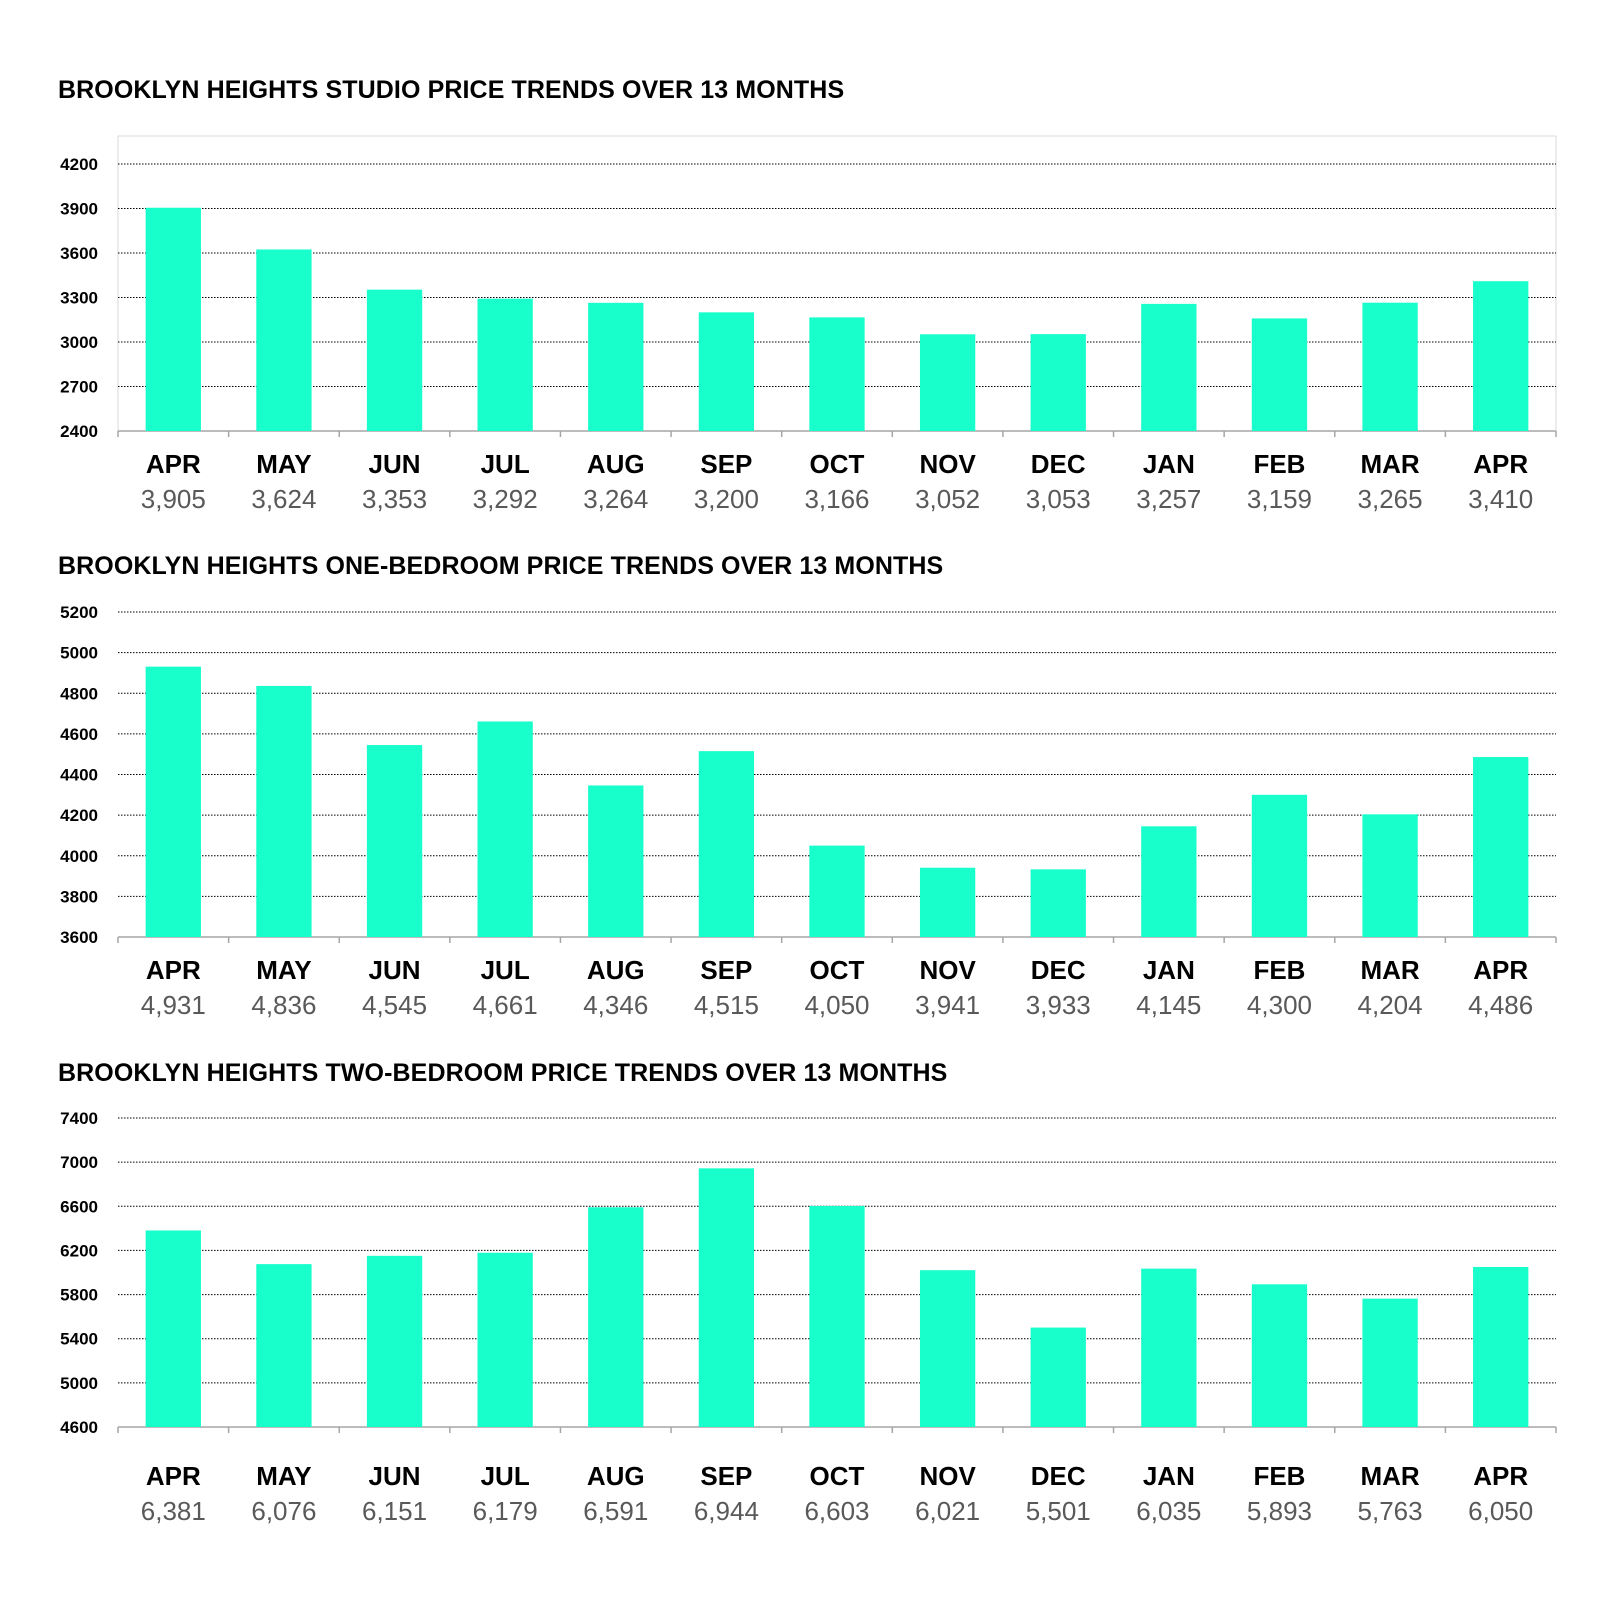 The width and height of the screenshot is (1600, 1619). Describe the element at coordinates (173, 1005) in the screenshot. I see `data-label: 4,931` at that location.